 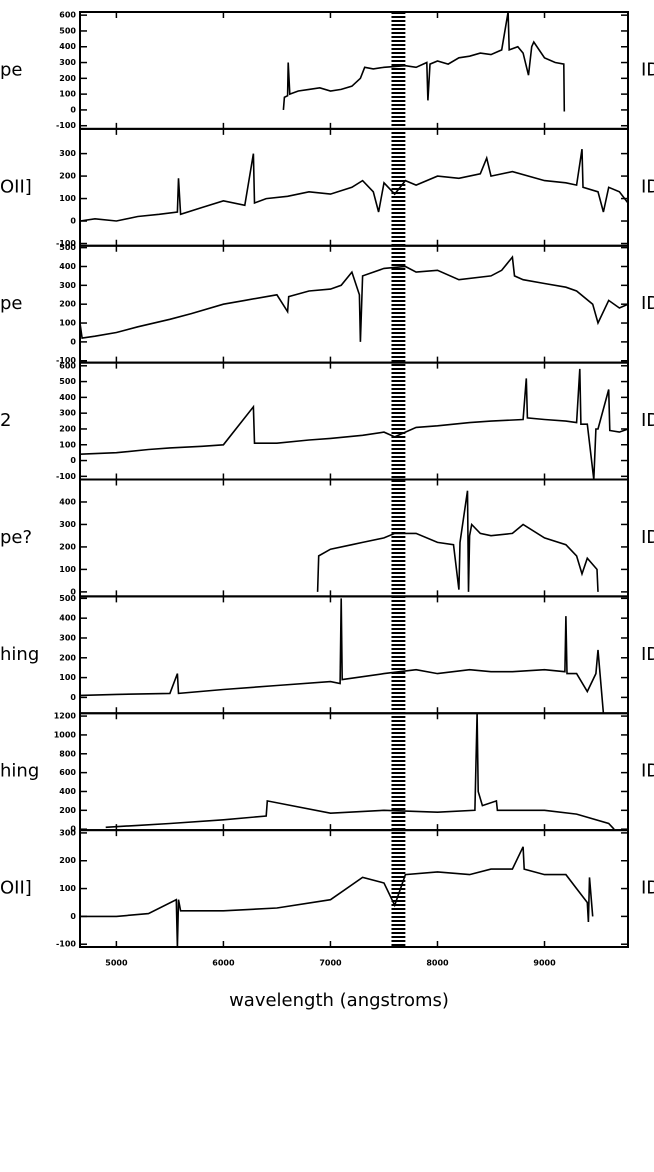 I want to click on x-tick-label: 9000, so click(x=544, y=963).